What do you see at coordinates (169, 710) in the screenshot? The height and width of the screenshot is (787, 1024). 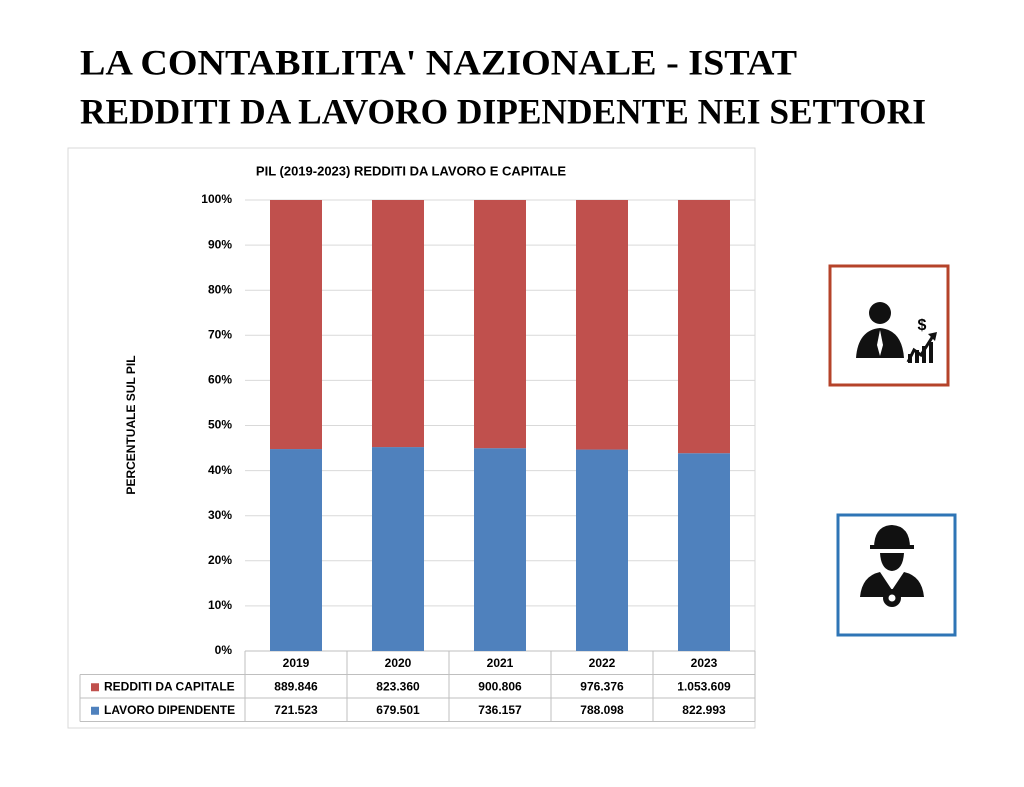 I see `legend-label: LAVORO DIPENDENTE` at bounding box center [169, 710].